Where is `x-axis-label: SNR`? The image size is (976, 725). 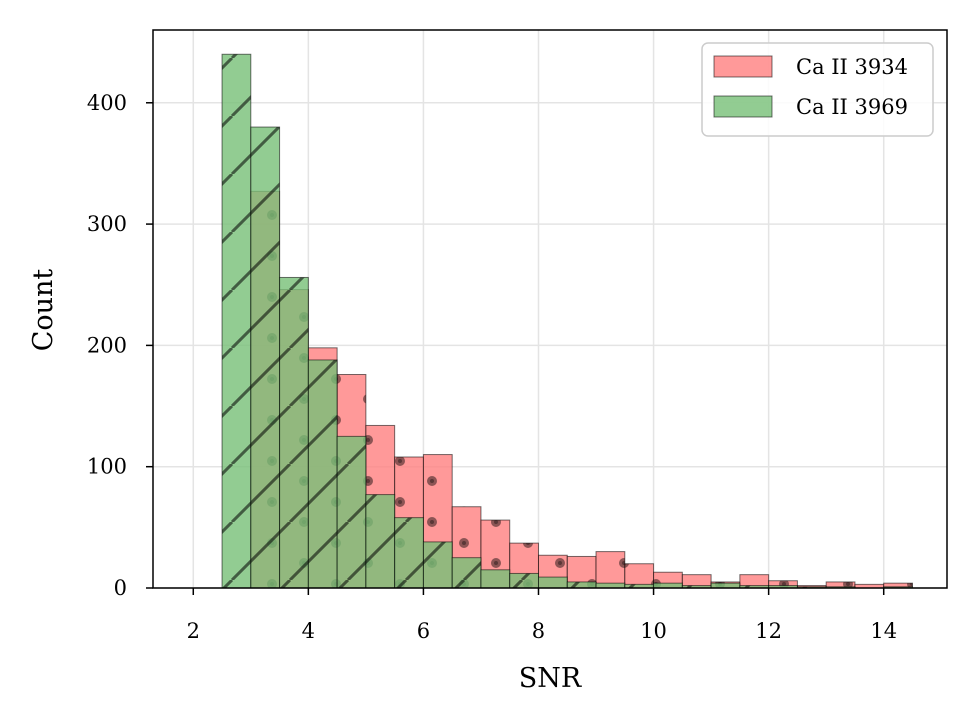
x-axis-label: SNR is located at coordinates (550, 678).